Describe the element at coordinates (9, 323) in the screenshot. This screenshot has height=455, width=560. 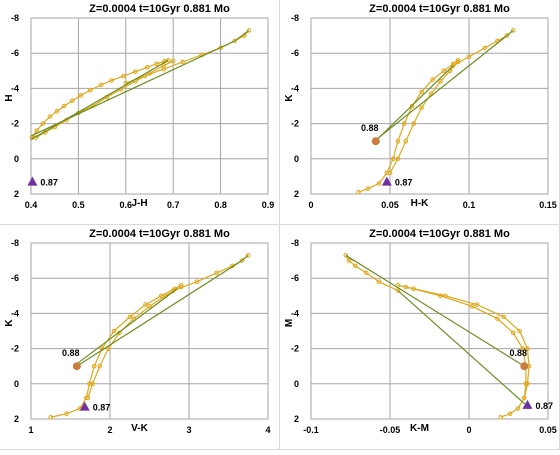
I see `y-axis-label: K` at that location.